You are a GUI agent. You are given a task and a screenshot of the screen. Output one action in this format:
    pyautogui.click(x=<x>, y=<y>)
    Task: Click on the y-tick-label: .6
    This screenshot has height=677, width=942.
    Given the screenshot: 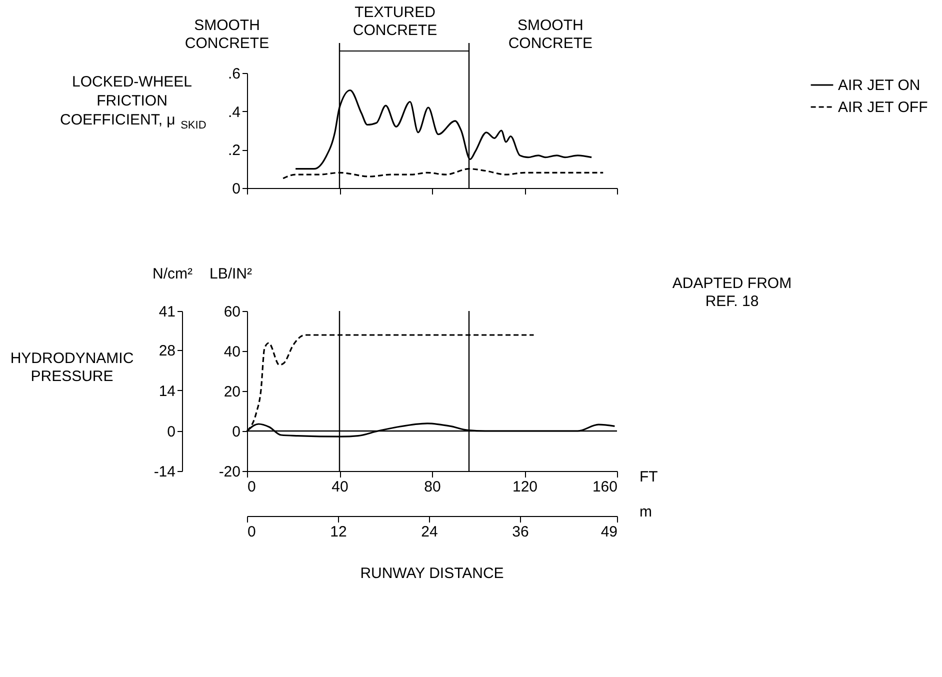 What is the action you would take?
    pyautogui.click(x=234, y=74)
    